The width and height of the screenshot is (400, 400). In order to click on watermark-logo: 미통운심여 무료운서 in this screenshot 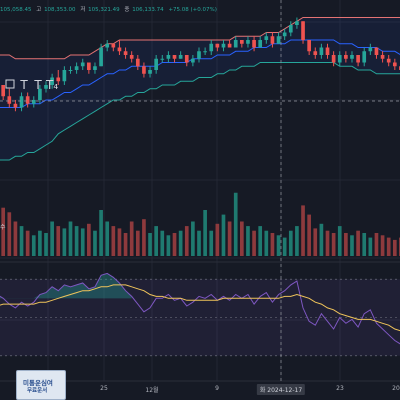, I will do `click(41, 385)`.